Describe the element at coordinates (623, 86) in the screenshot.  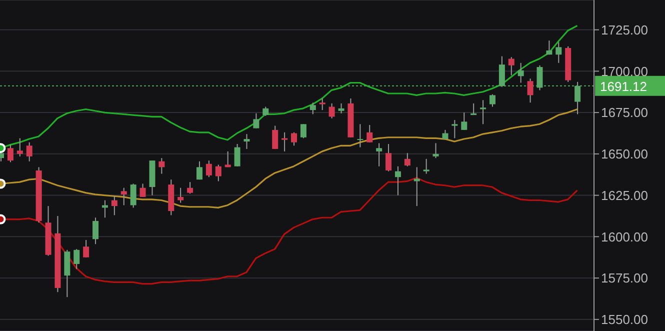
I see `ref-line-label: 1691.12` at that location.